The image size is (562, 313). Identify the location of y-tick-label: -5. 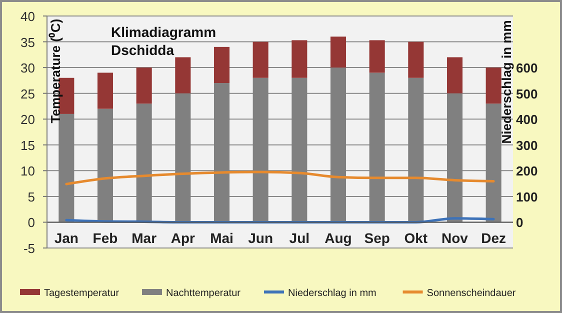
(29, 248).